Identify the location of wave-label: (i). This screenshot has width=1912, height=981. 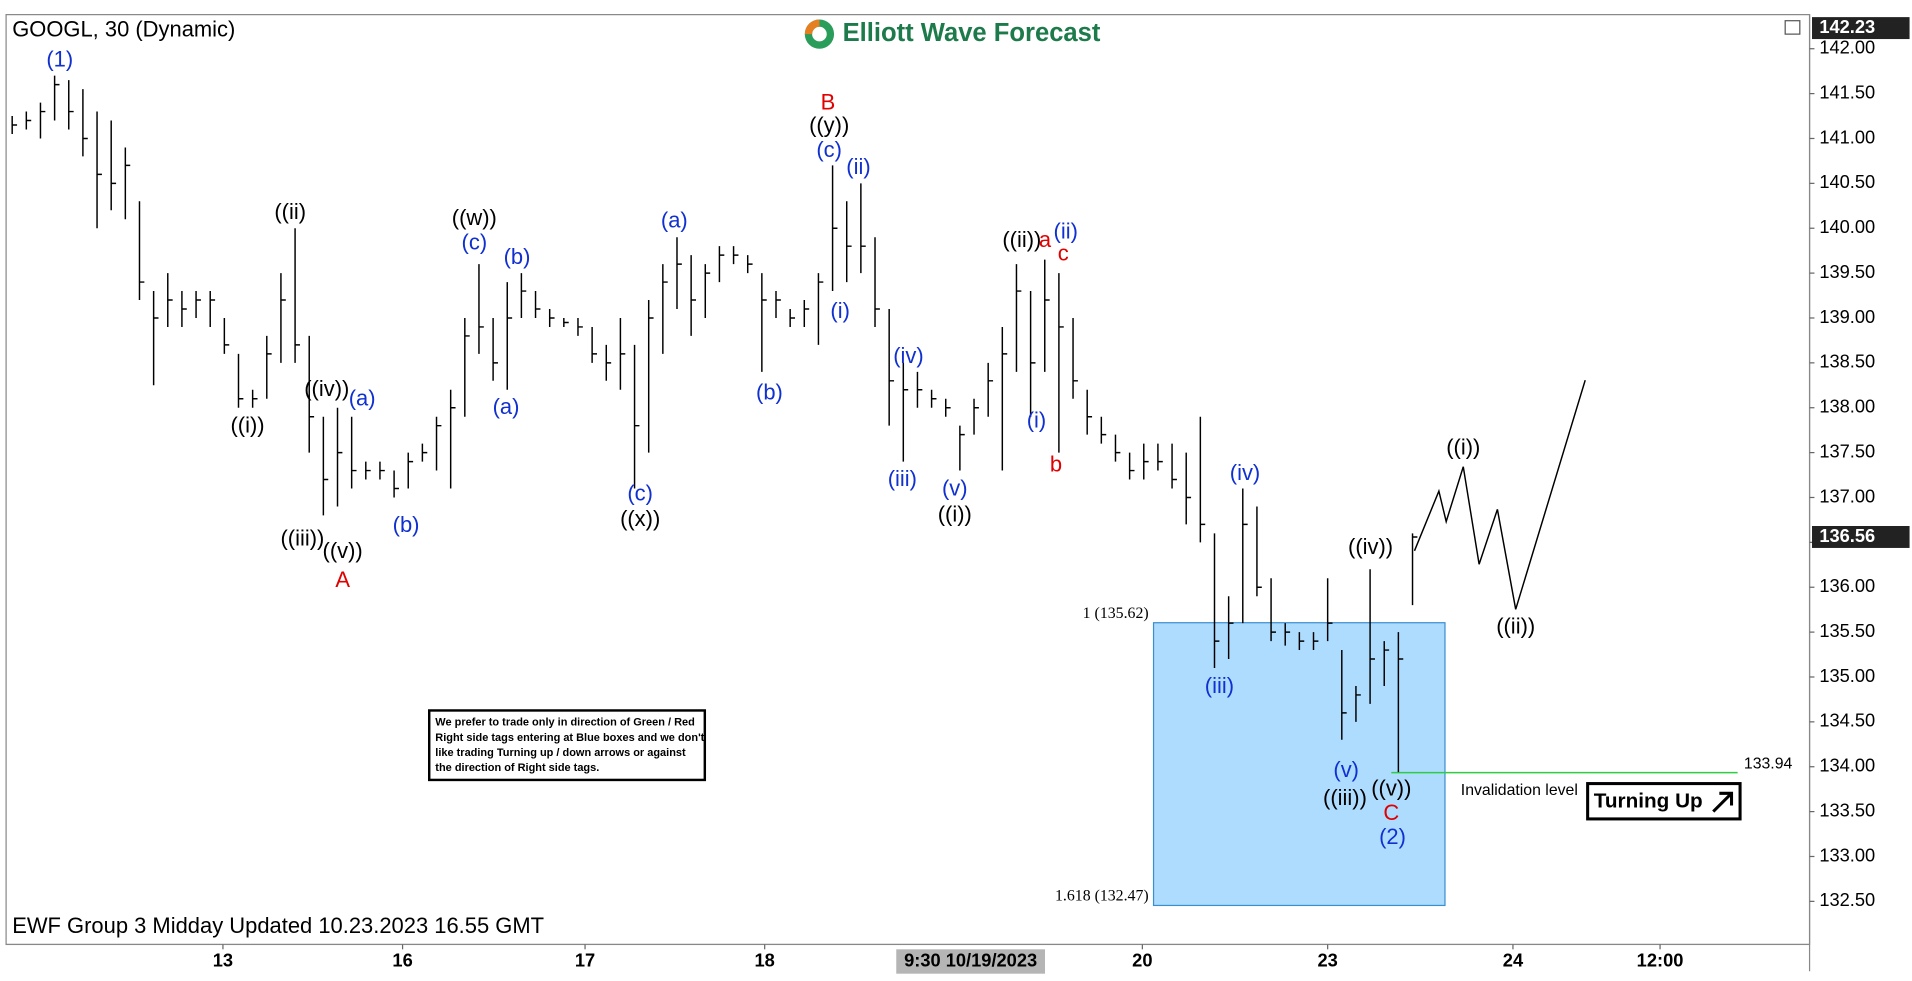
(1037, 419).